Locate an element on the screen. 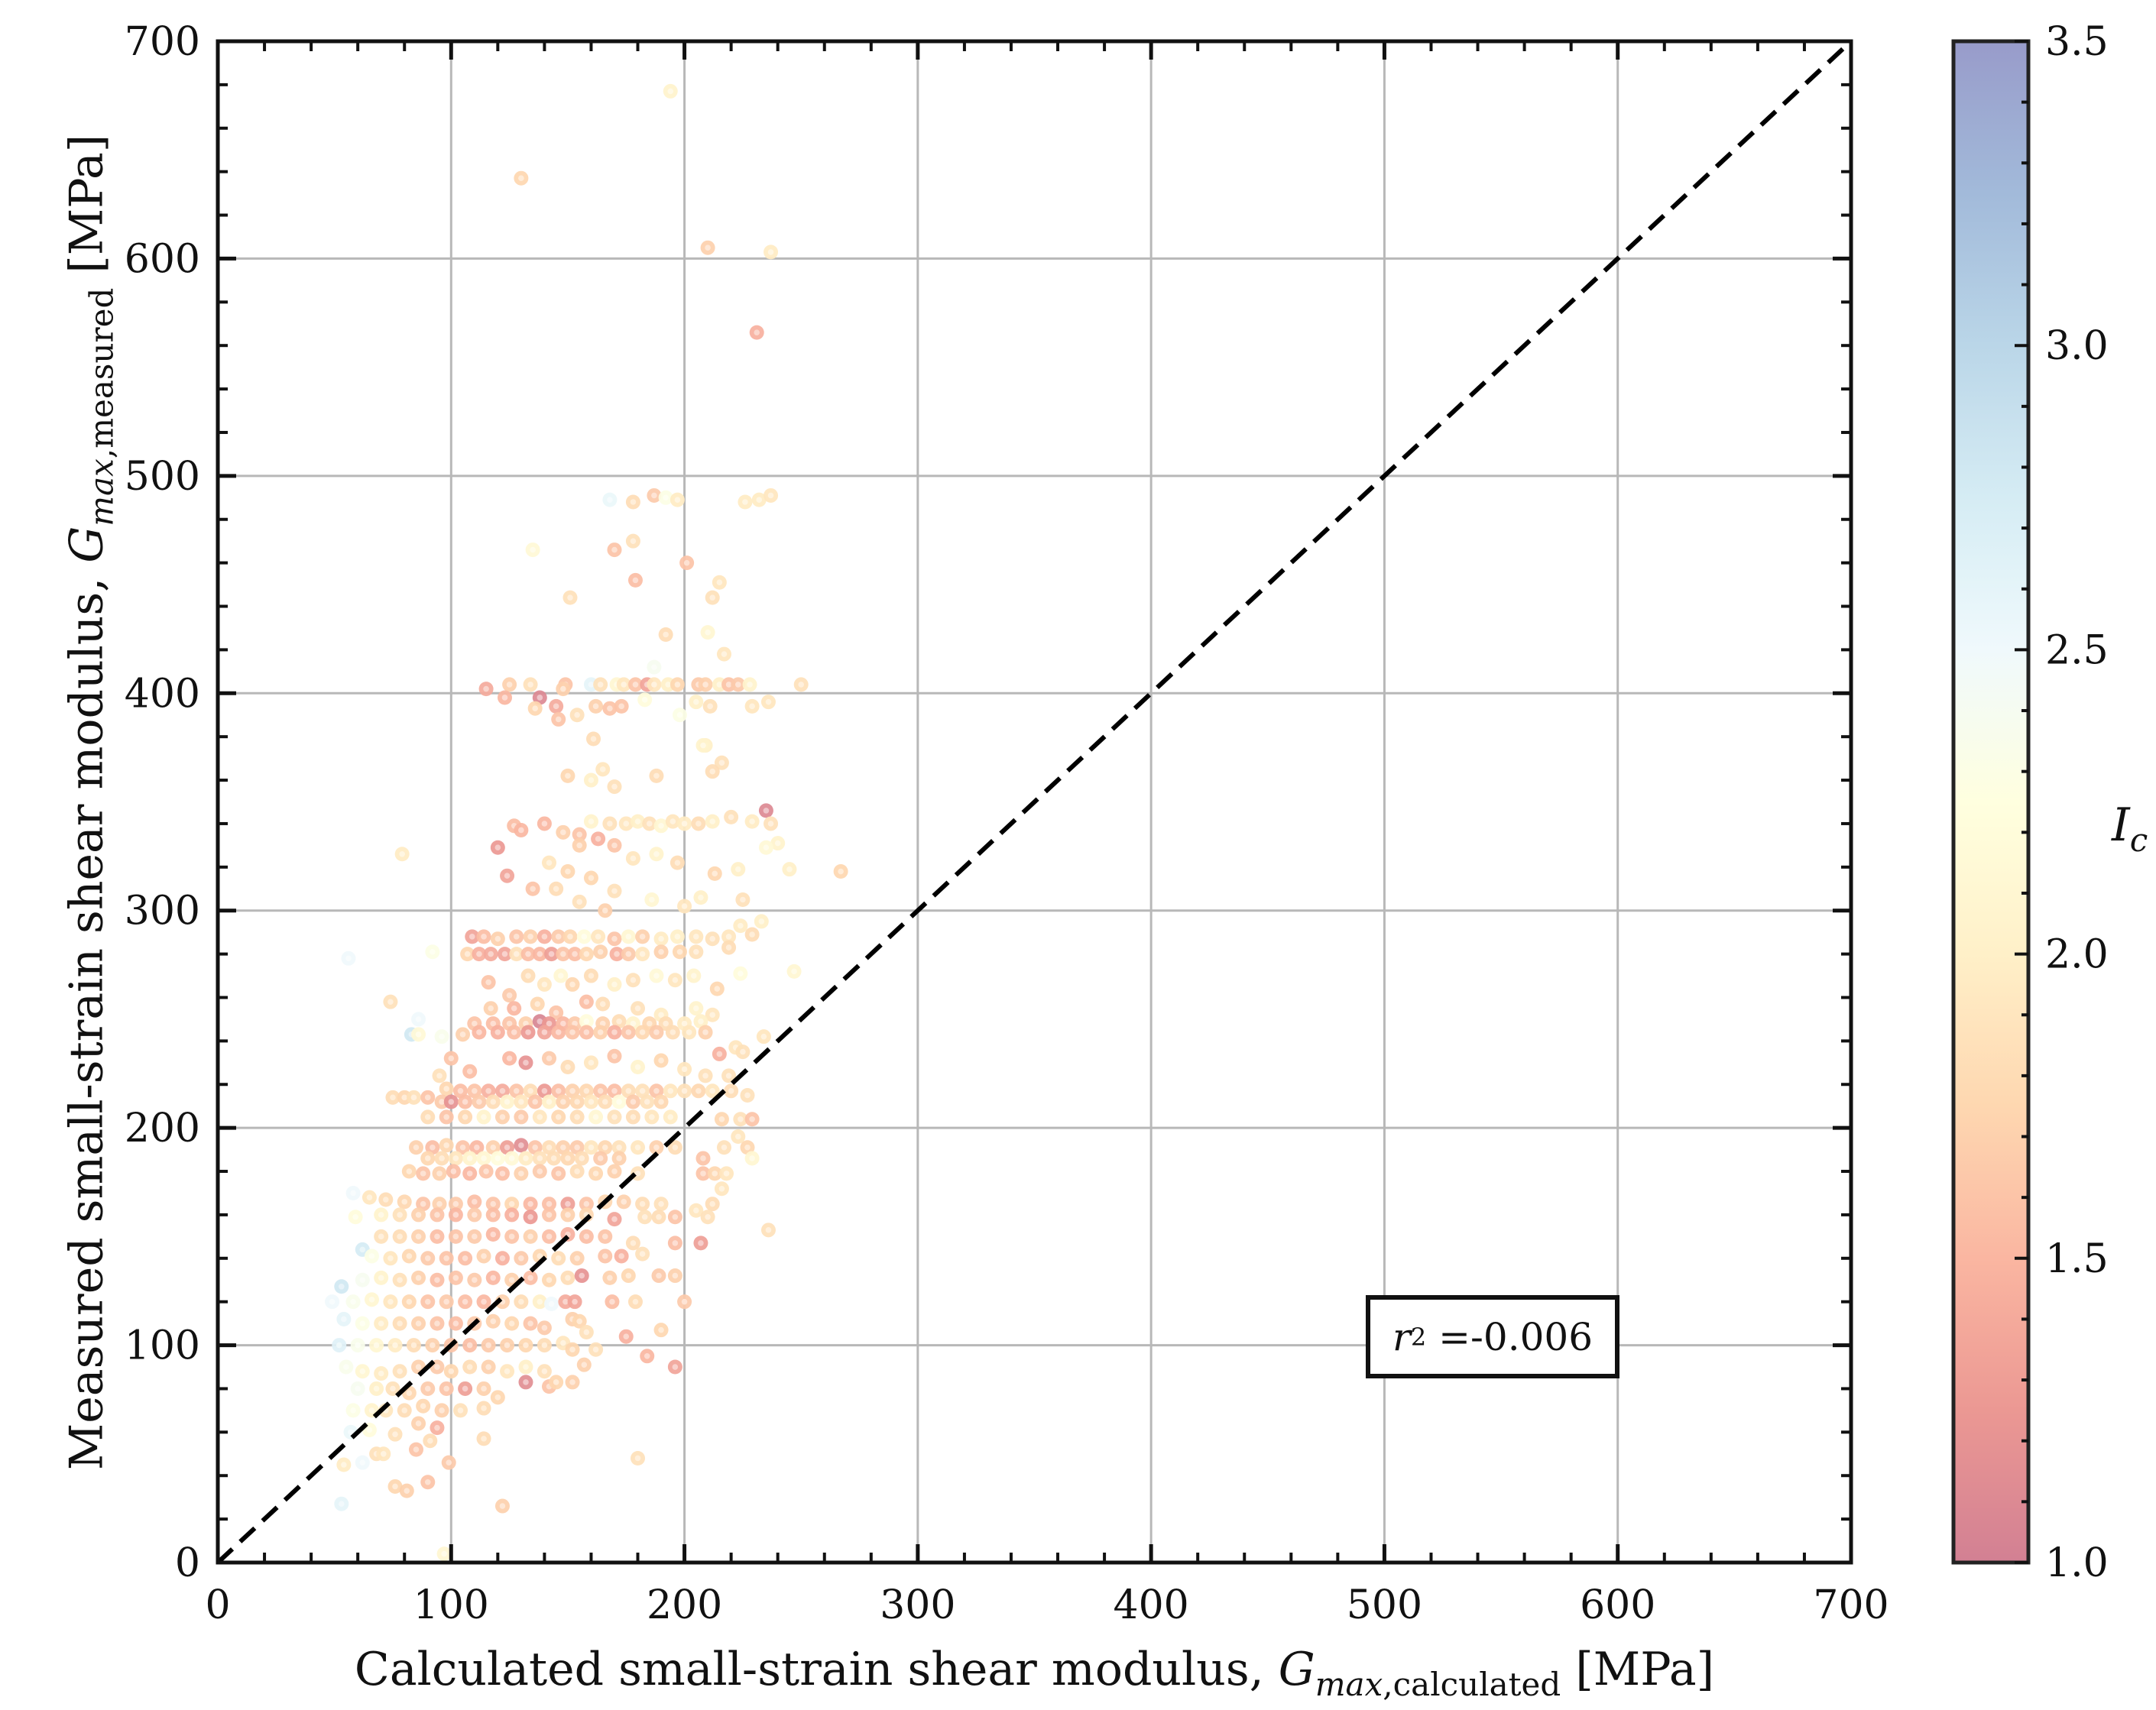 The width and height of the screenshot is (2156, 1710). x-tick-label: 700 is located at coordinates (1851, 1605).